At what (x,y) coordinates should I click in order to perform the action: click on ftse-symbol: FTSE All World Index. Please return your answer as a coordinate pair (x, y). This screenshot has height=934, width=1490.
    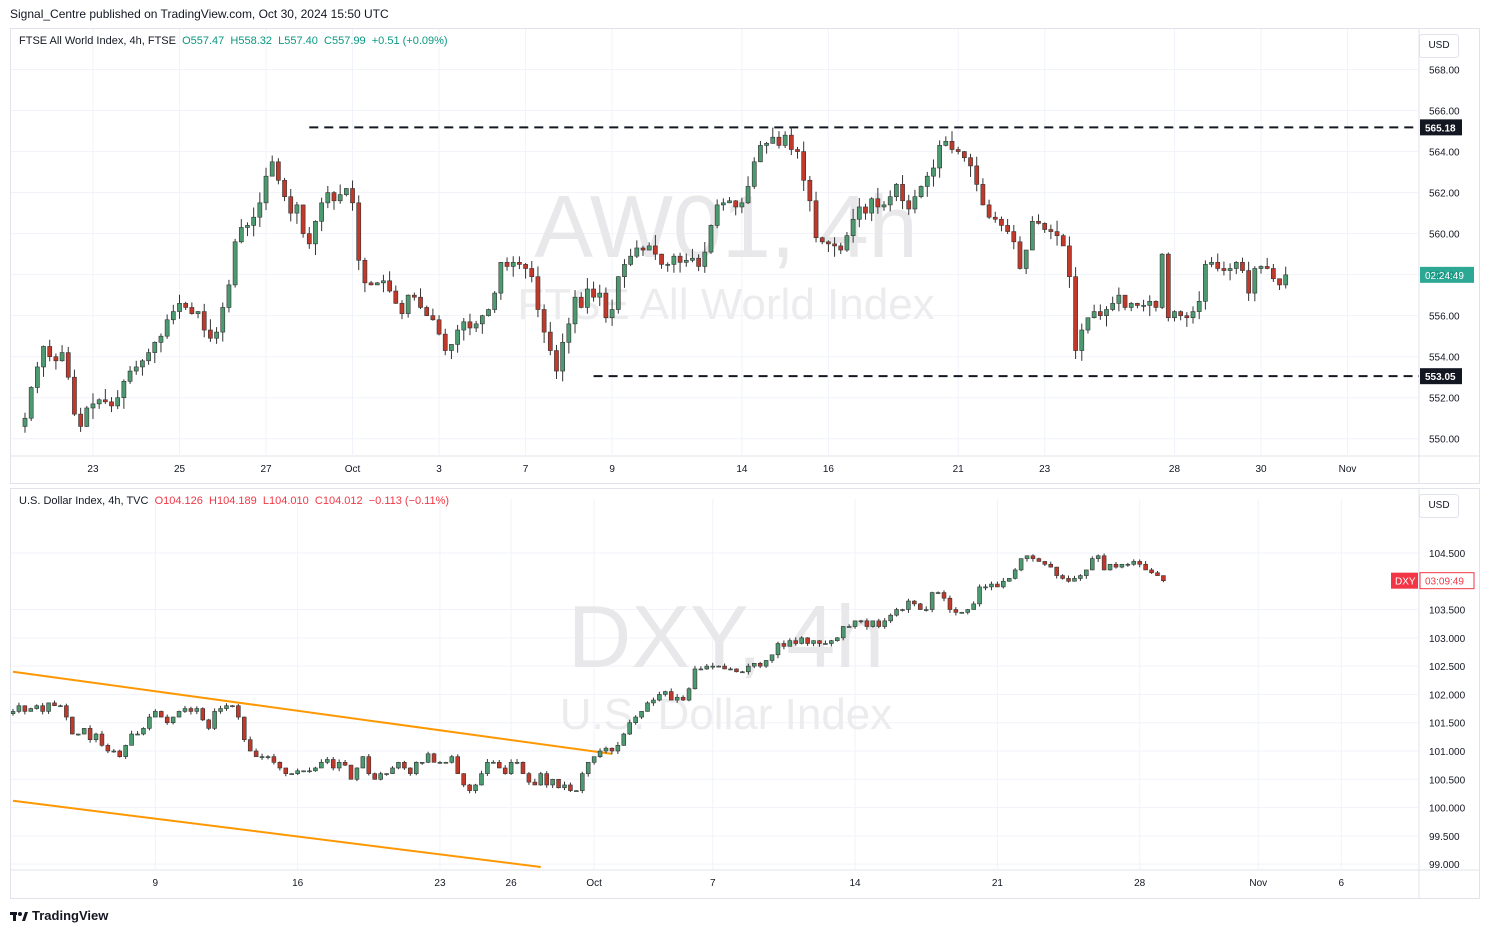
    Looking at the image, I should click on (71, 41).